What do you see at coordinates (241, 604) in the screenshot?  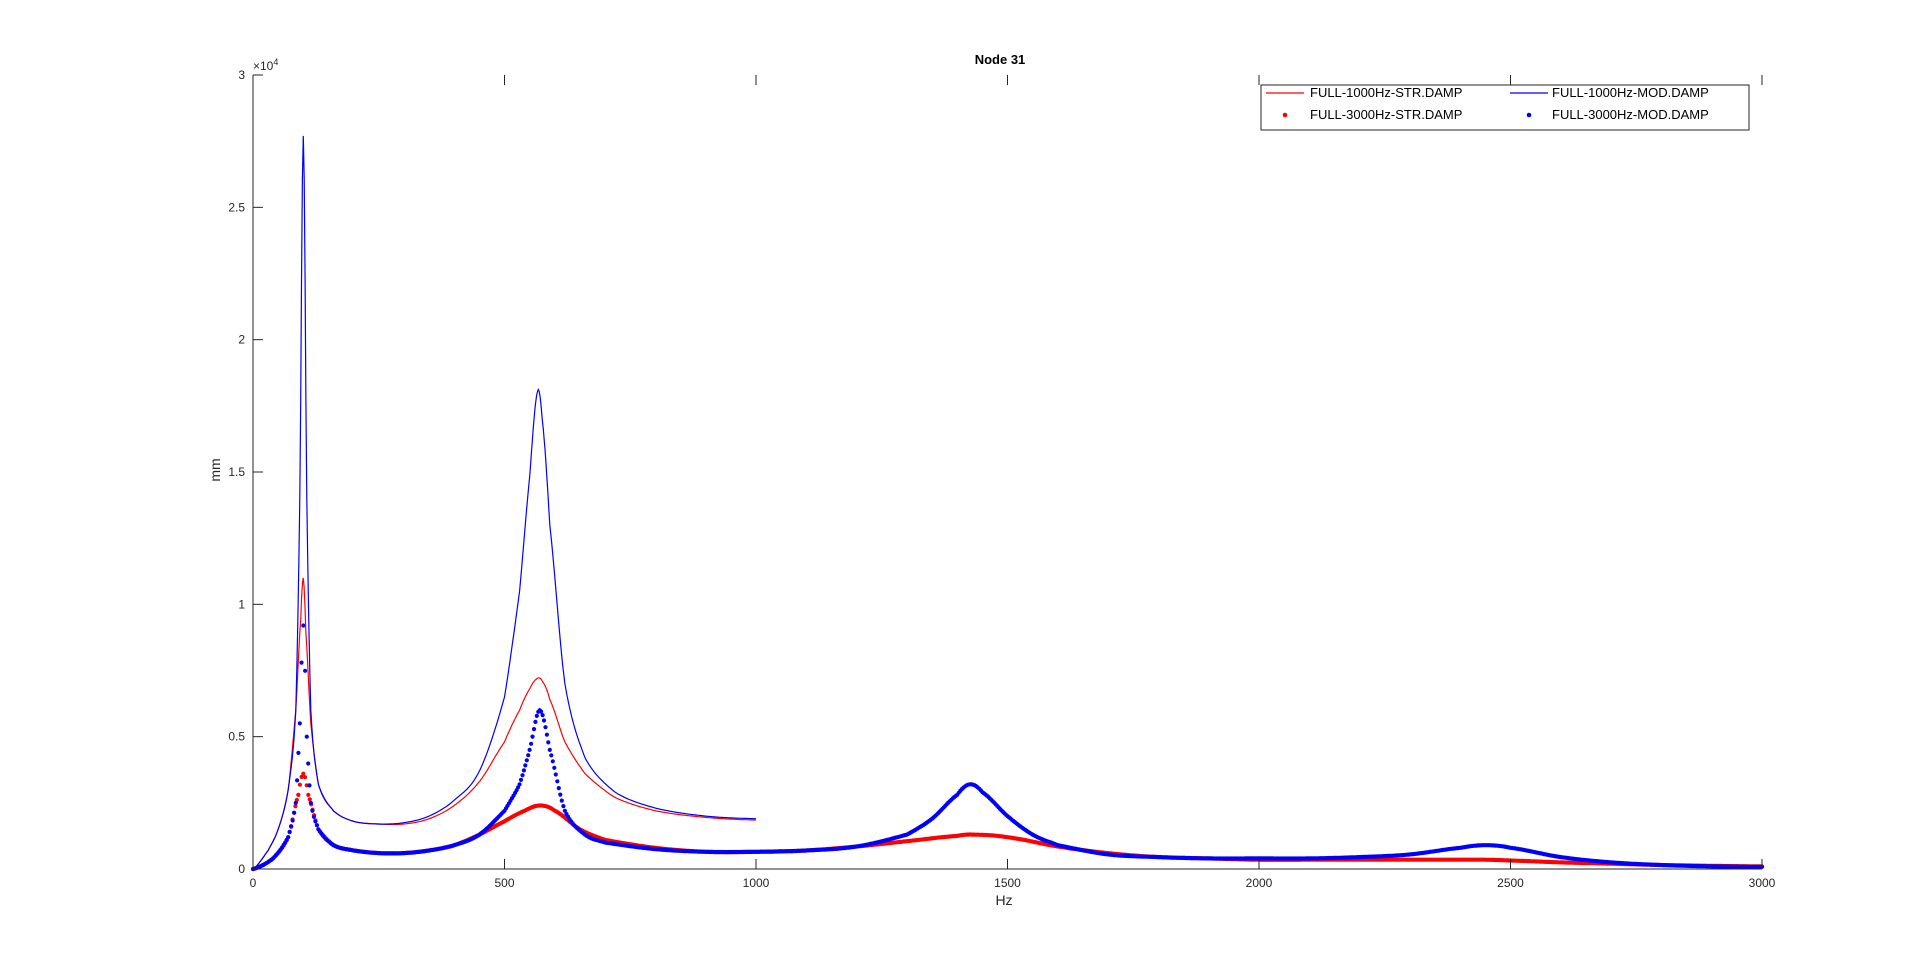 I see `y-tick-label: 1` at bounding box center [241, 604].